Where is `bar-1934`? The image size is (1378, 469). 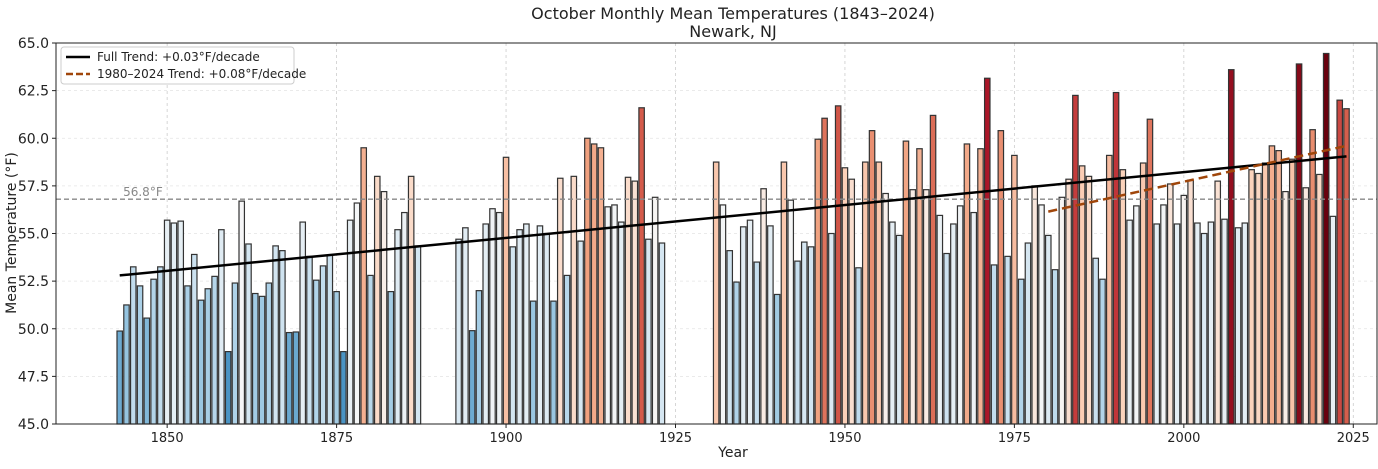 bar-1934 is located at coordinates (736, 353).